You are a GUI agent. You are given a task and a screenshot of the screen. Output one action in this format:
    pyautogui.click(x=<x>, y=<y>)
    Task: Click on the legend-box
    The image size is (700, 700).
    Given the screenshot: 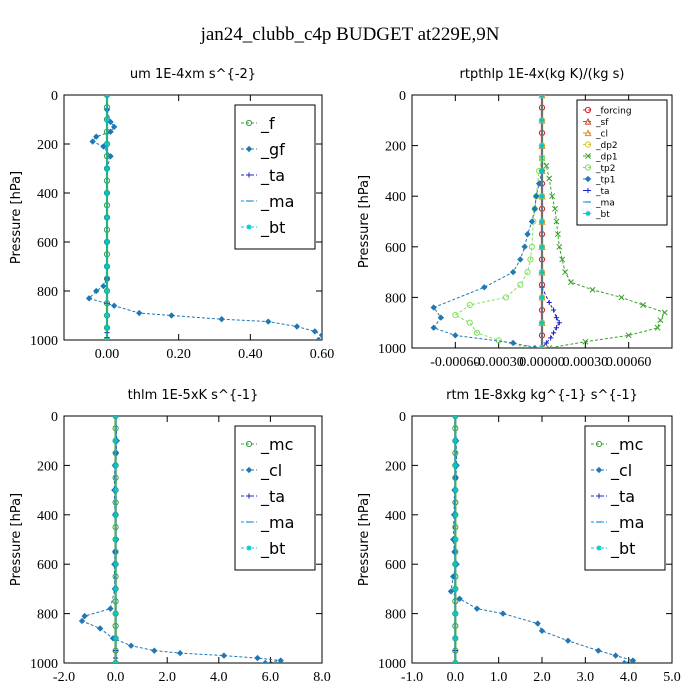 What is the action you would take?
    pyautogui.click(x=622, y=162)
    